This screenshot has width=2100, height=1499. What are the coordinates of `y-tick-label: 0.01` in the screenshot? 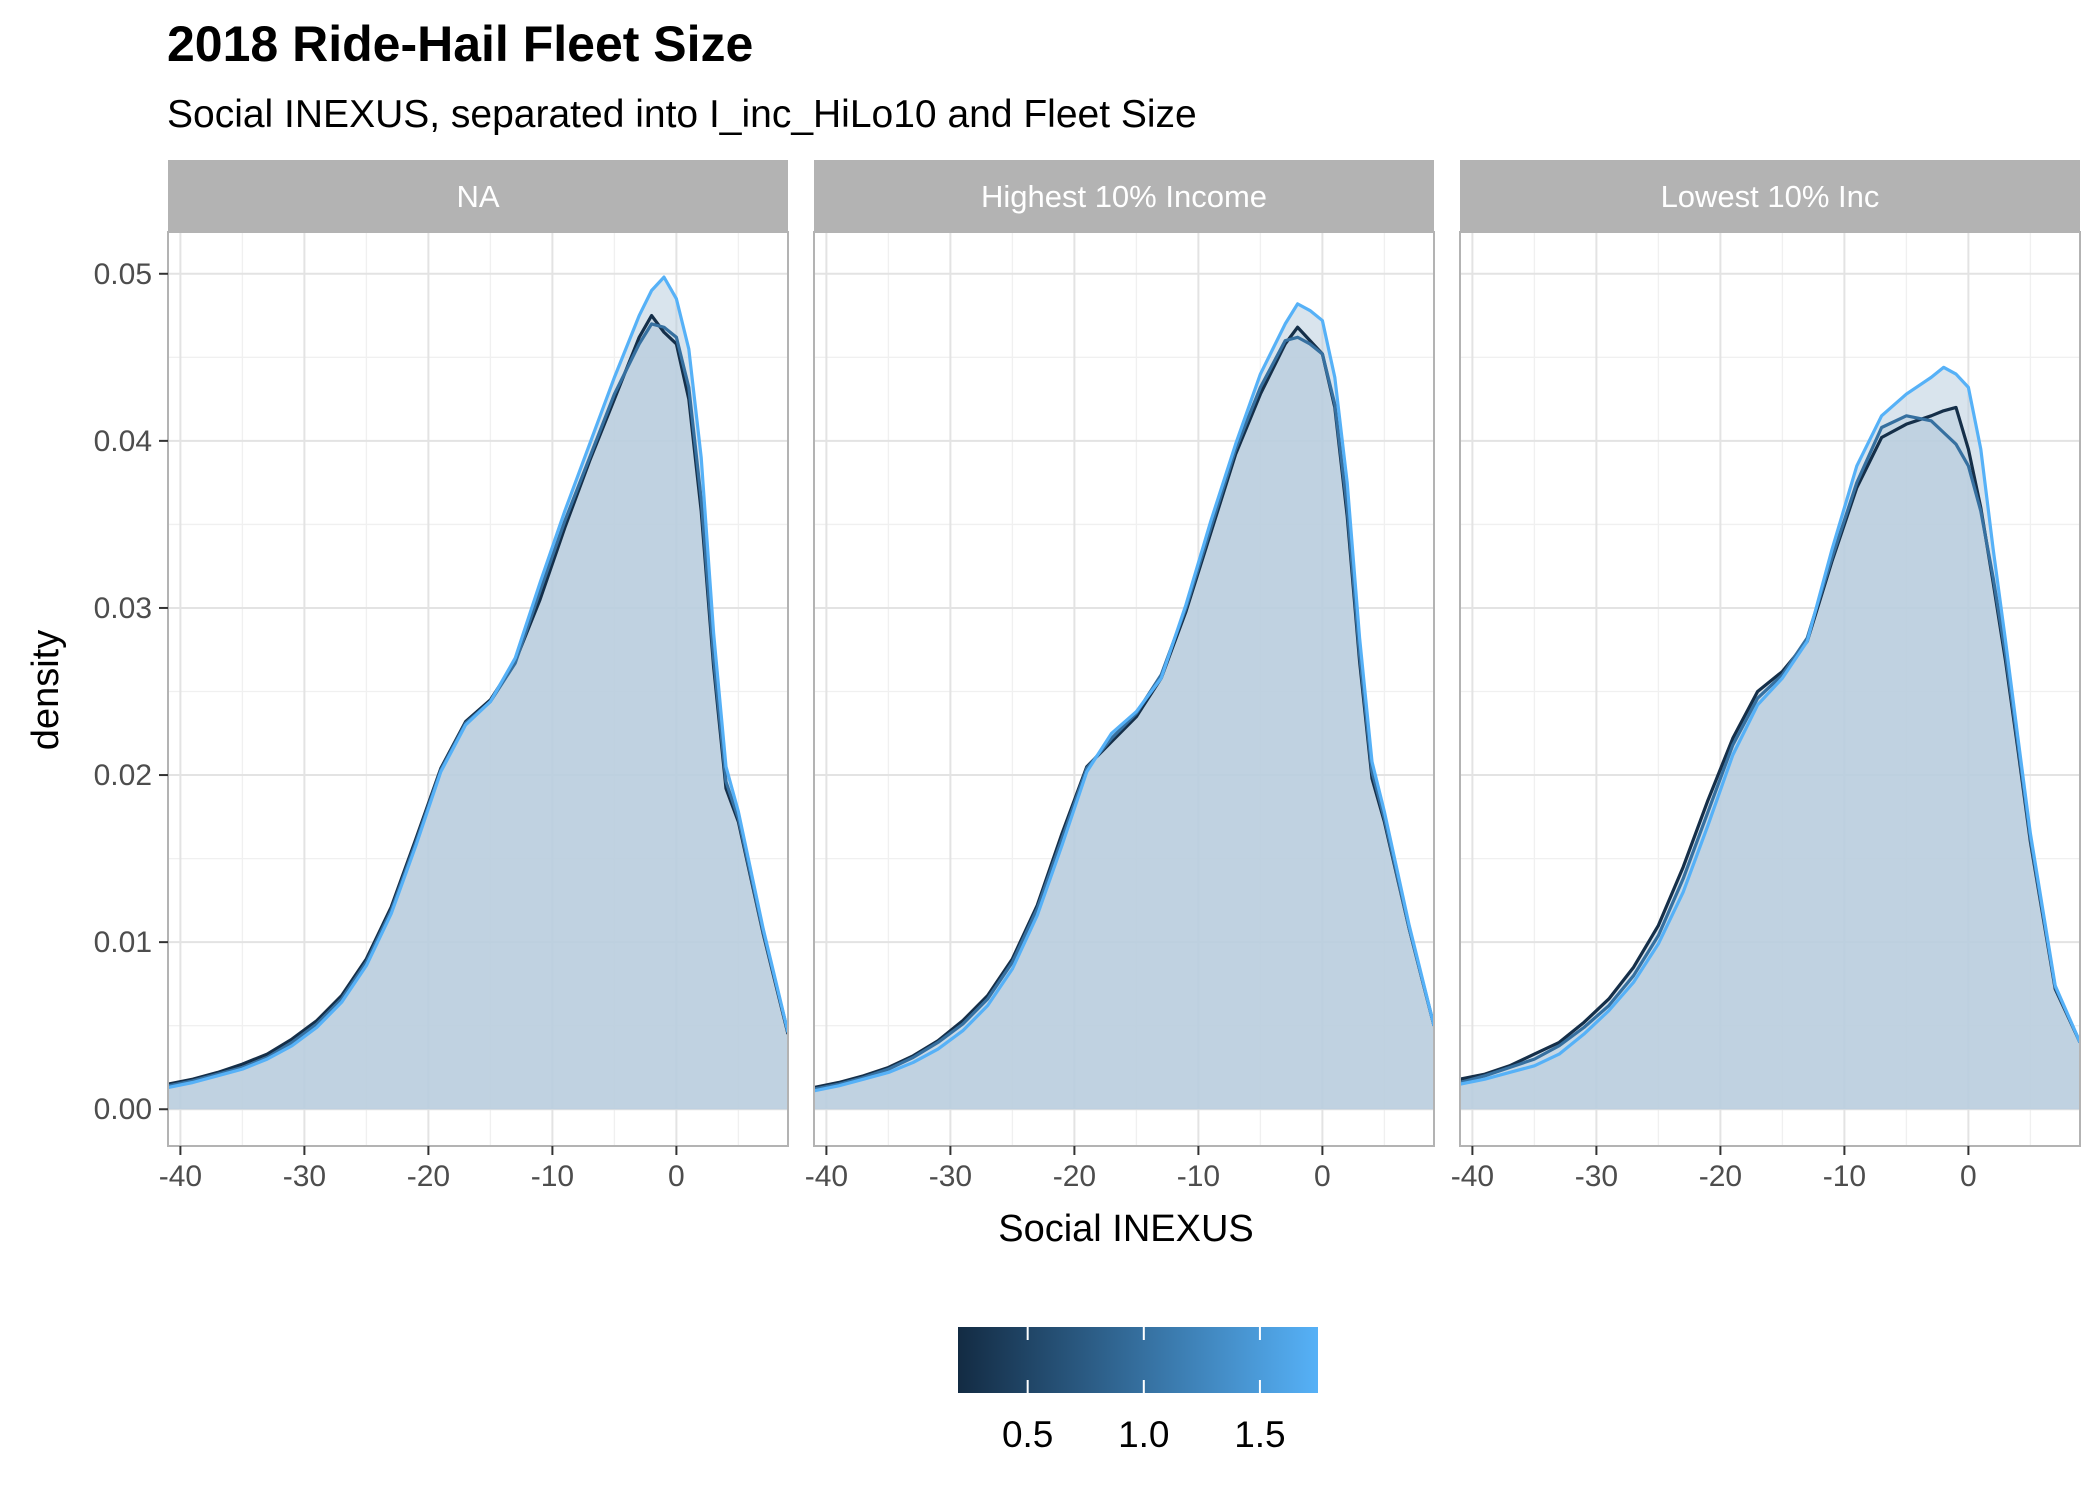 It's located at (123, 942).